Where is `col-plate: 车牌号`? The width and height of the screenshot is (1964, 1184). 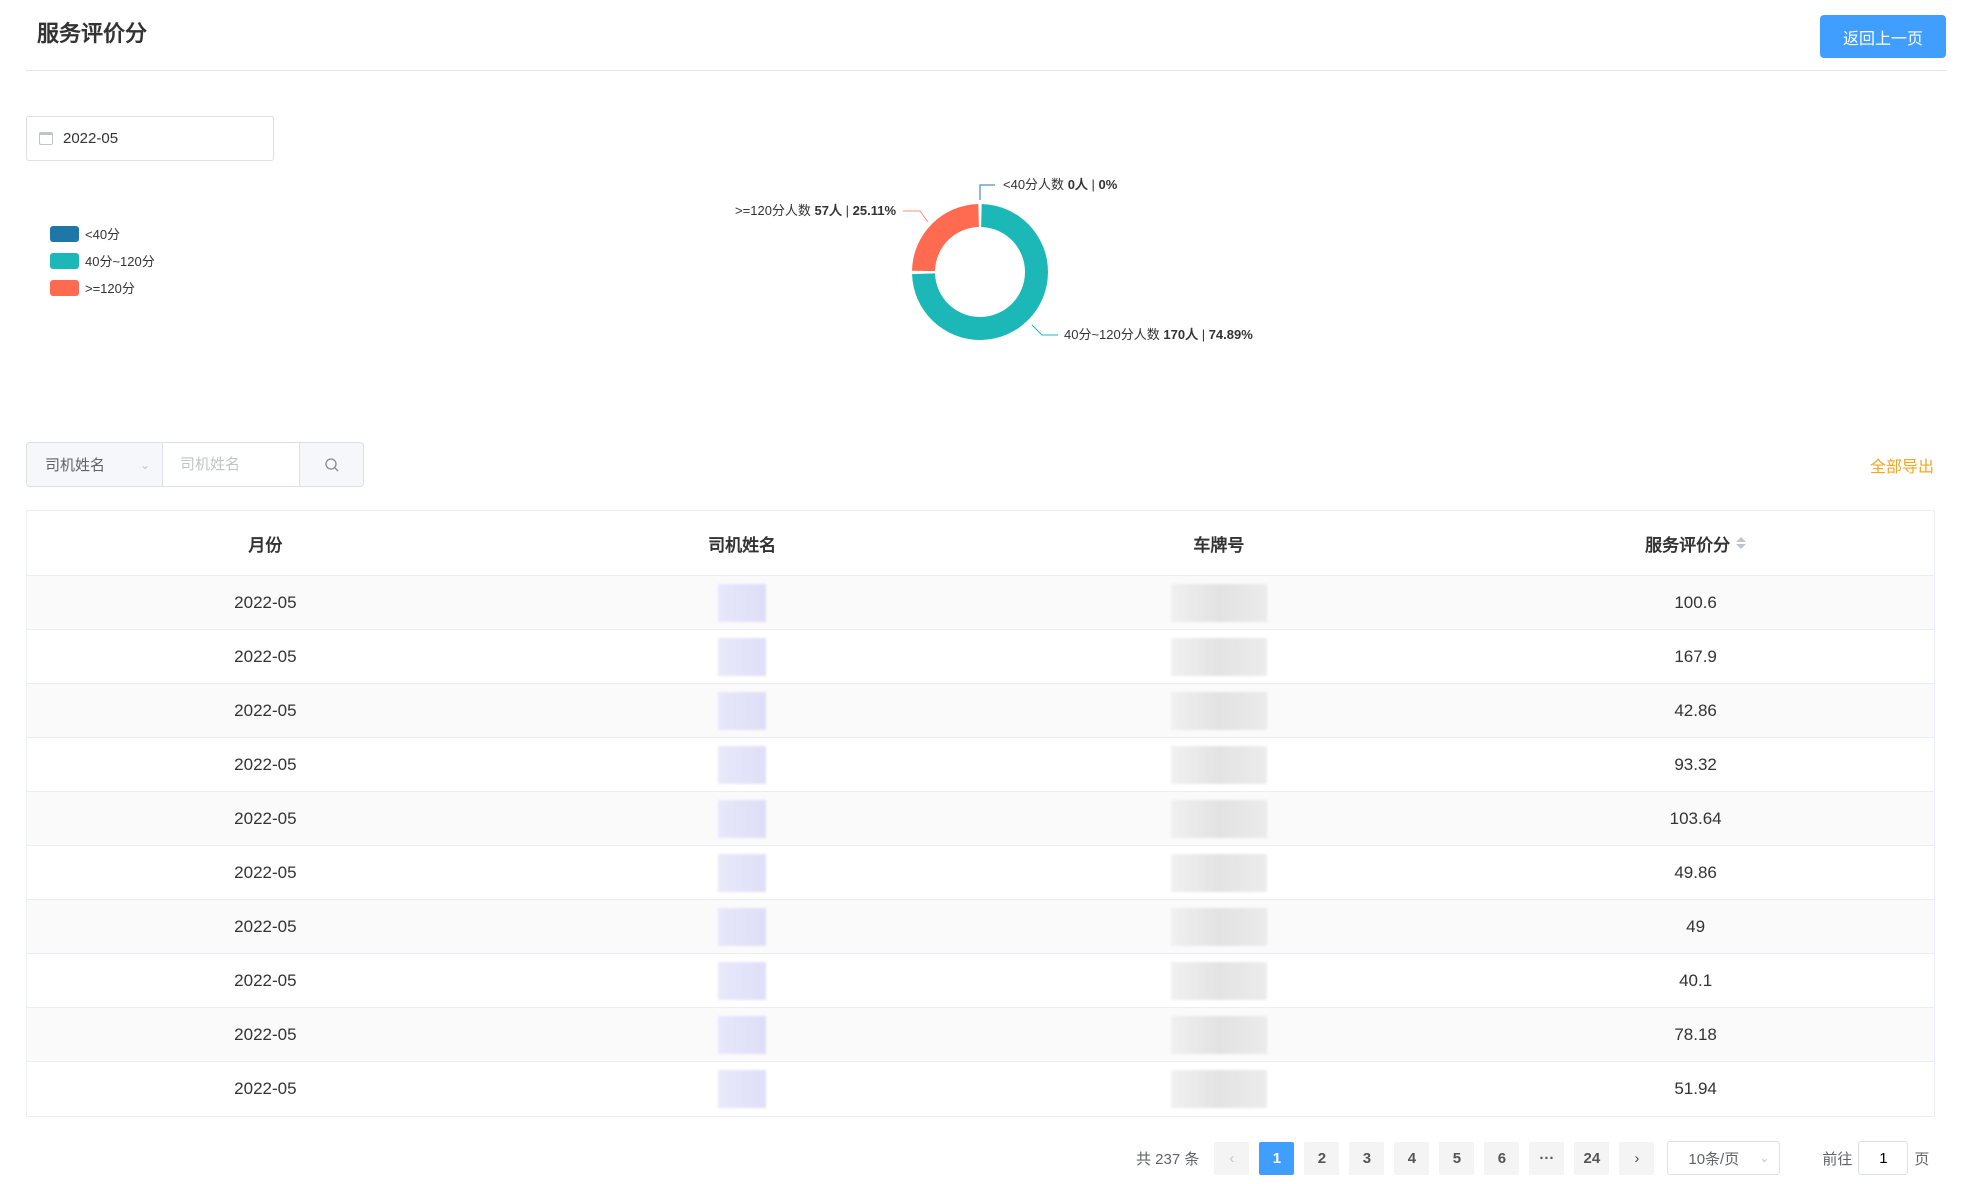 col-plate: 车牌号 is located at coordinates (1219, 545).